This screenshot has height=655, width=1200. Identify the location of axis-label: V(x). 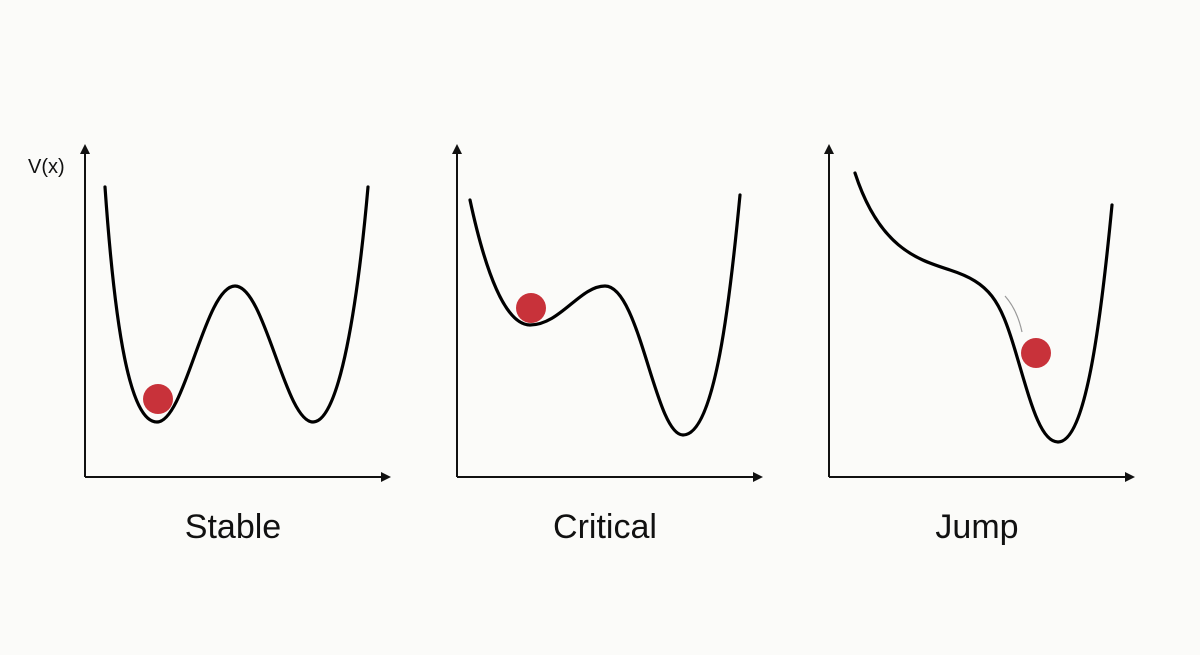
(46, 167).